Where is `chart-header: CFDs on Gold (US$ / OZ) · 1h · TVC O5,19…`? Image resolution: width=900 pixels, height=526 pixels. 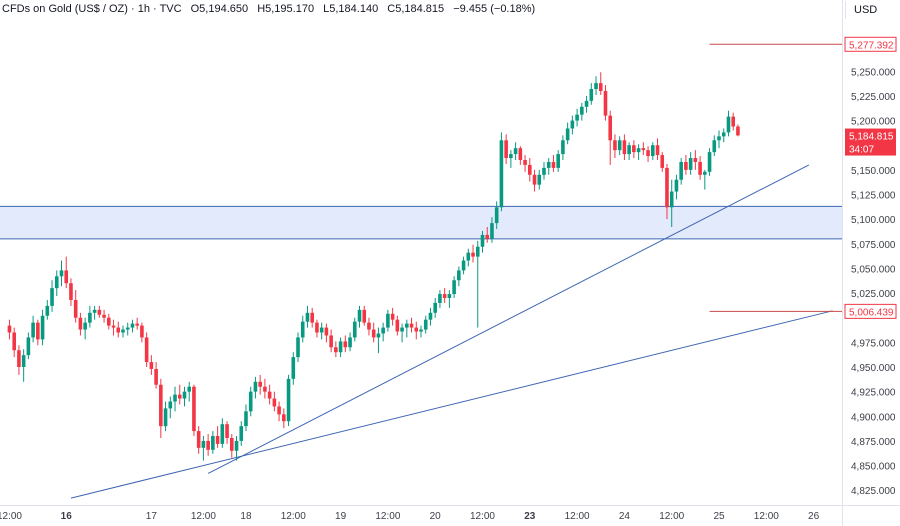
chart-header: CFDs on Gold (US$ / OZ) · 1h · TVC O5,19… is located at coordinates (268, 9).